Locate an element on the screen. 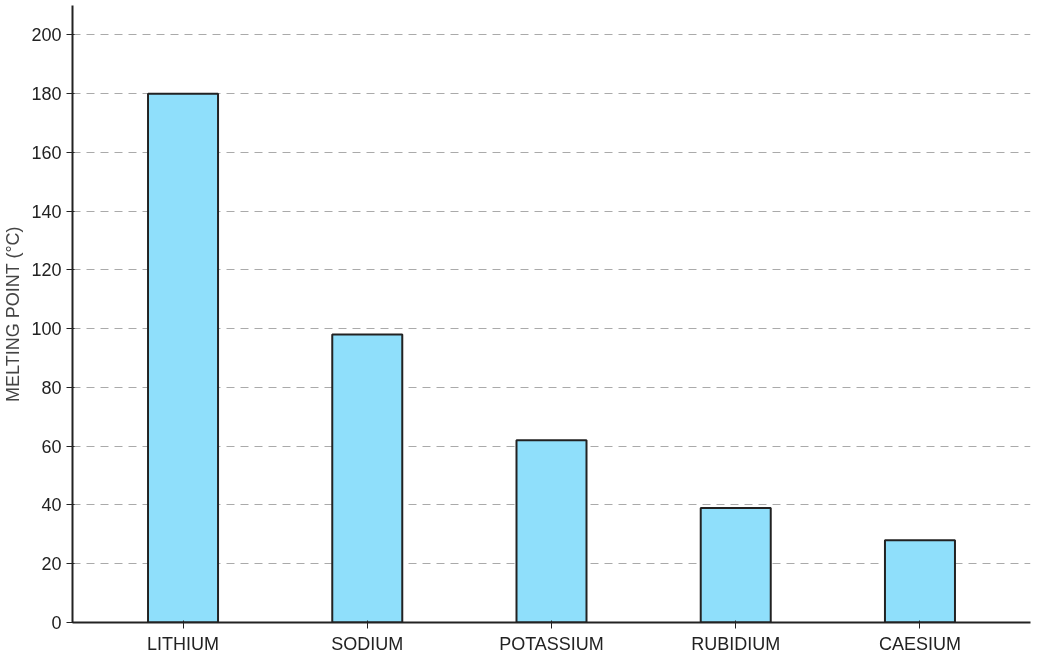  x-tick-label: RUBIDIUM is located at coordinates (736, 643).